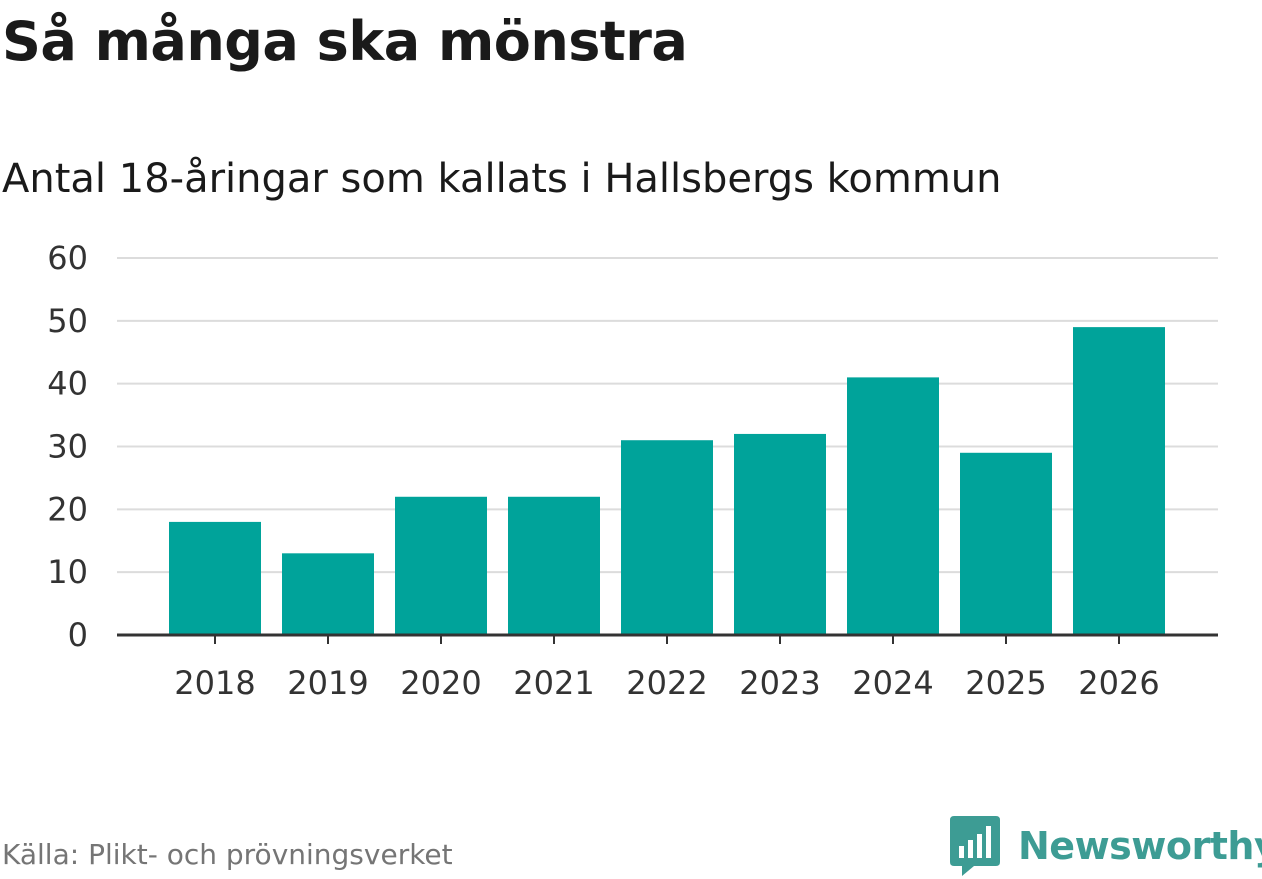  Describe the element at coordinates (553, 683) in the screenshot. I see `x-tick-label: 2021` at that location.